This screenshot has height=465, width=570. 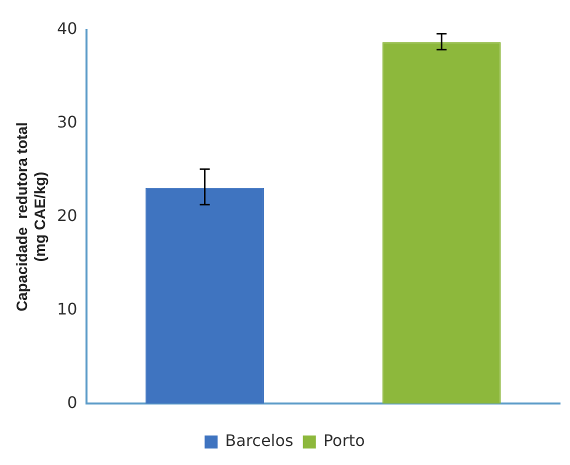 What do you see at coordinates (32, 217) in the screenshot?
I see `y-axis-title: Capacidade redutora total (mg CAE/kg)` at bounding box center [32, 217].